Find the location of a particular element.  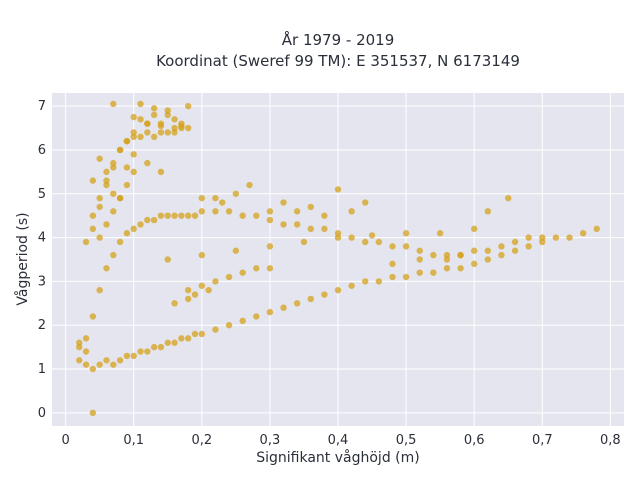

x-tick-label: 0 is located at coordinates (65, 440).